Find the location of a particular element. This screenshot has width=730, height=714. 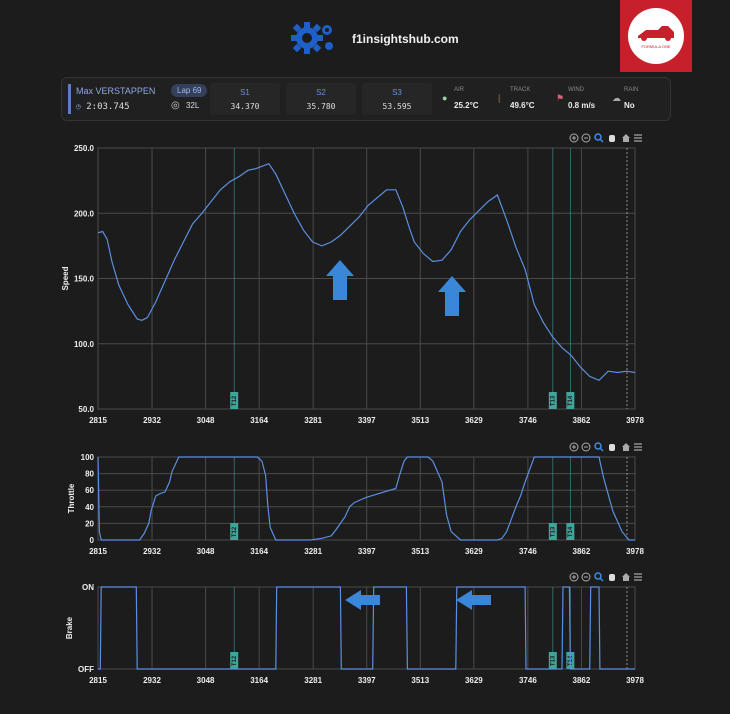

clock-icon: ◷ is located at coordinates (78, 106).